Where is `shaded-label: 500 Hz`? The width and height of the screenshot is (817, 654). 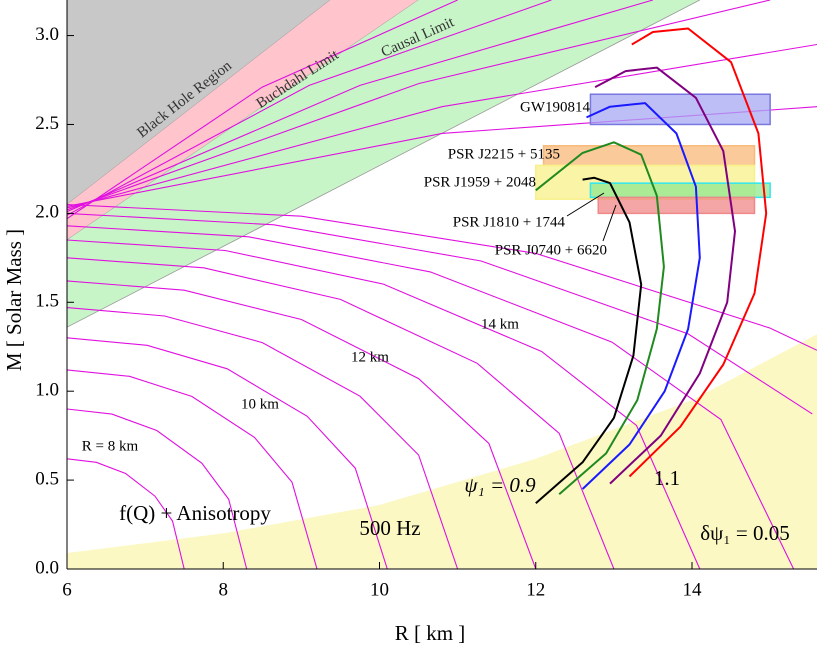
shaded-label: 500 Hz is located at coordinates (389, 528).